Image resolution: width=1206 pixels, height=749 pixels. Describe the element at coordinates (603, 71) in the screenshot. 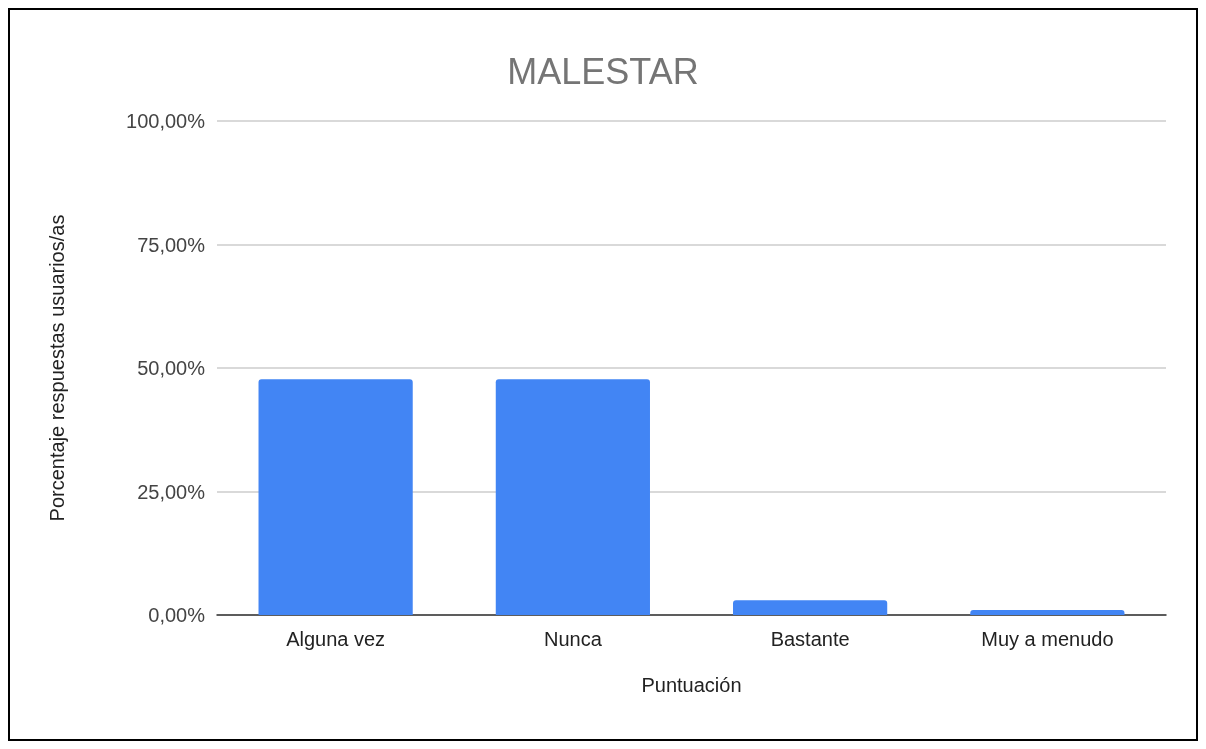

I see `chart-title: MALESTAR` at that location.